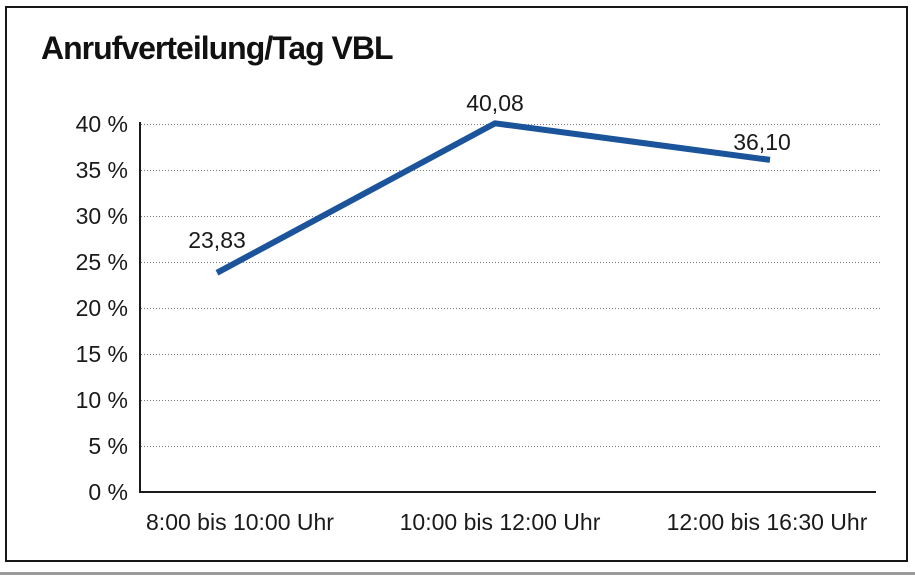 Image resolution: width=915 pixels, height=576 pixels. I want to click on data-point-label: 23,83, so click(217, 240).